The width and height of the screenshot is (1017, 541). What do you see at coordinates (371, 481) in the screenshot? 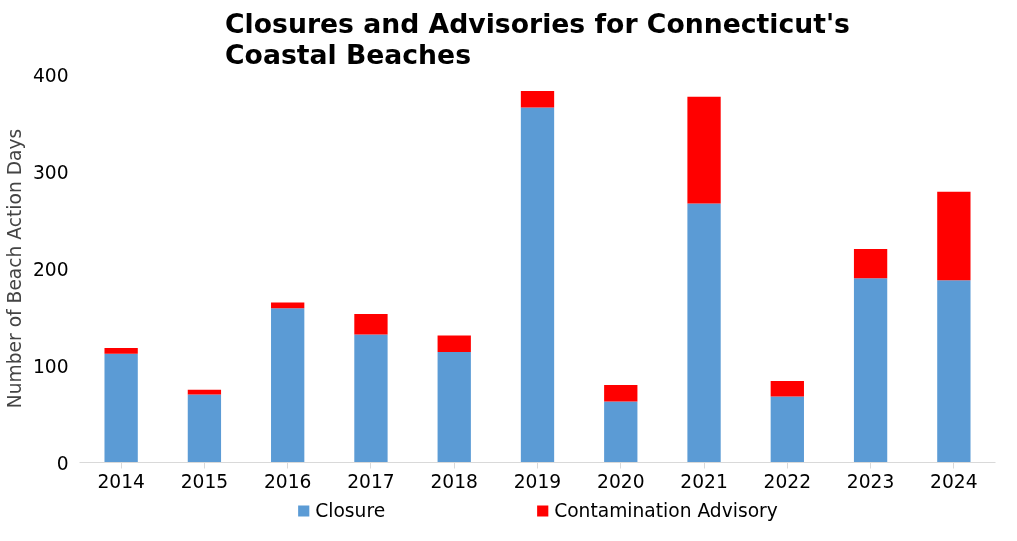
I see `x-tick-label: 2017` at bounding box center [371, 481].